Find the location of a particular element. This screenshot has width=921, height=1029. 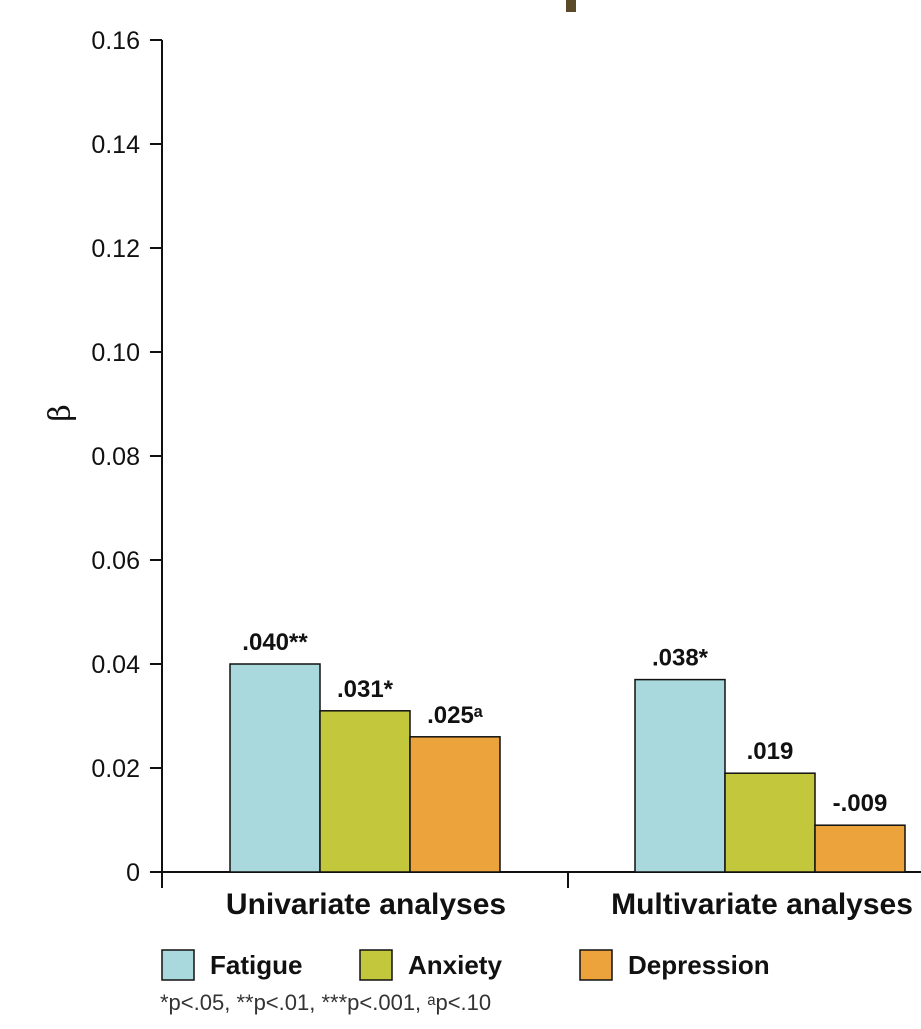

bar-fatigue-multivariate is located at coordinates (680, 775).